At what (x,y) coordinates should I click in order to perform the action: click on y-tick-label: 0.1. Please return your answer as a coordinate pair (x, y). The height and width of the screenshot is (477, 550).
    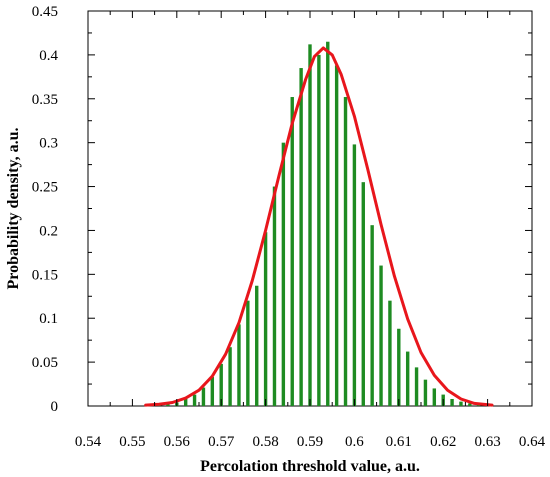
    Looking at the image, I should click on (48, 319).